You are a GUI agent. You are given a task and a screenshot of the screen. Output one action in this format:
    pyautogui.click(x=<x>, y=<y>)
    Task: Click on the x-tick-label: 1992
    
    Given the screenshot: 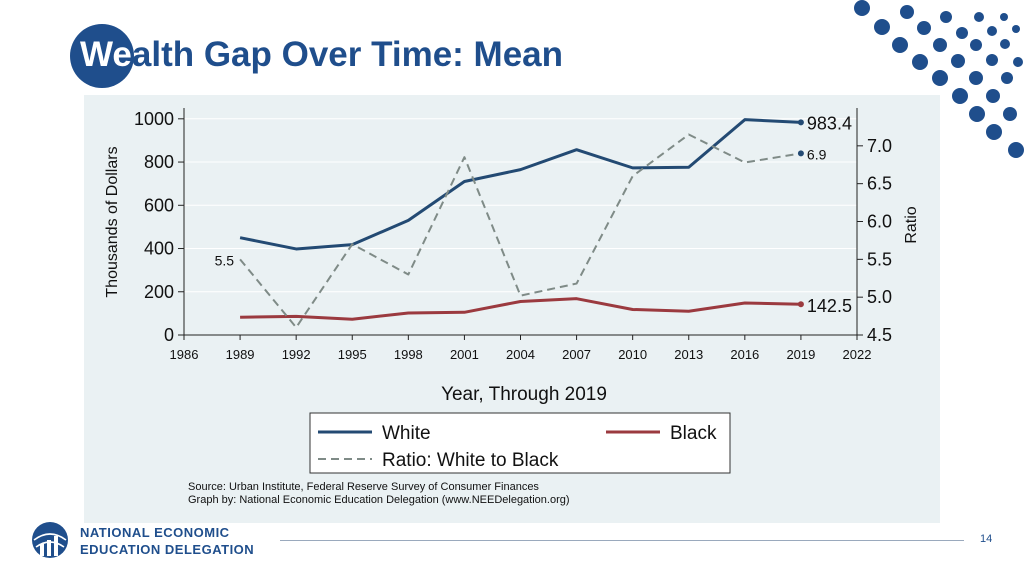 What is the action you would take?
    pyautogui.click(x=296, y=354)
    